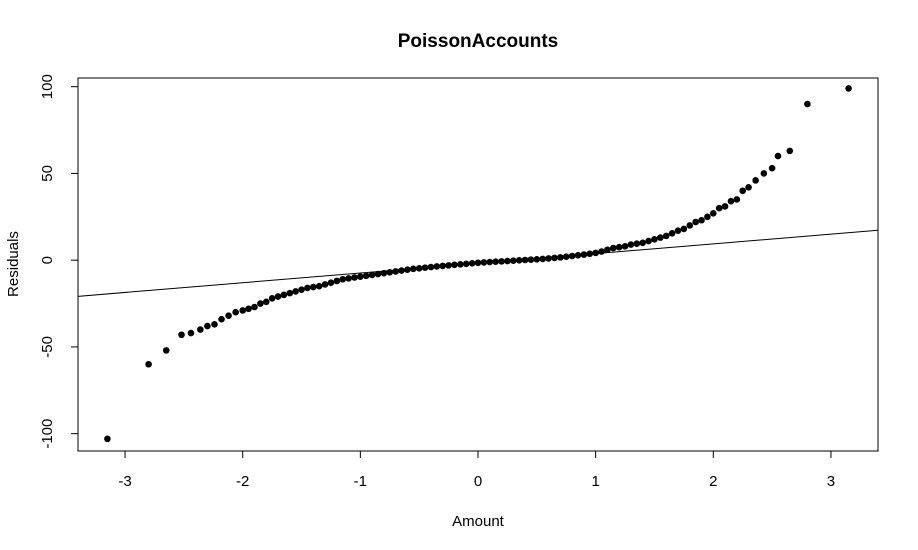  I want to click on x-axis-label: Amount, so click(478, 521).